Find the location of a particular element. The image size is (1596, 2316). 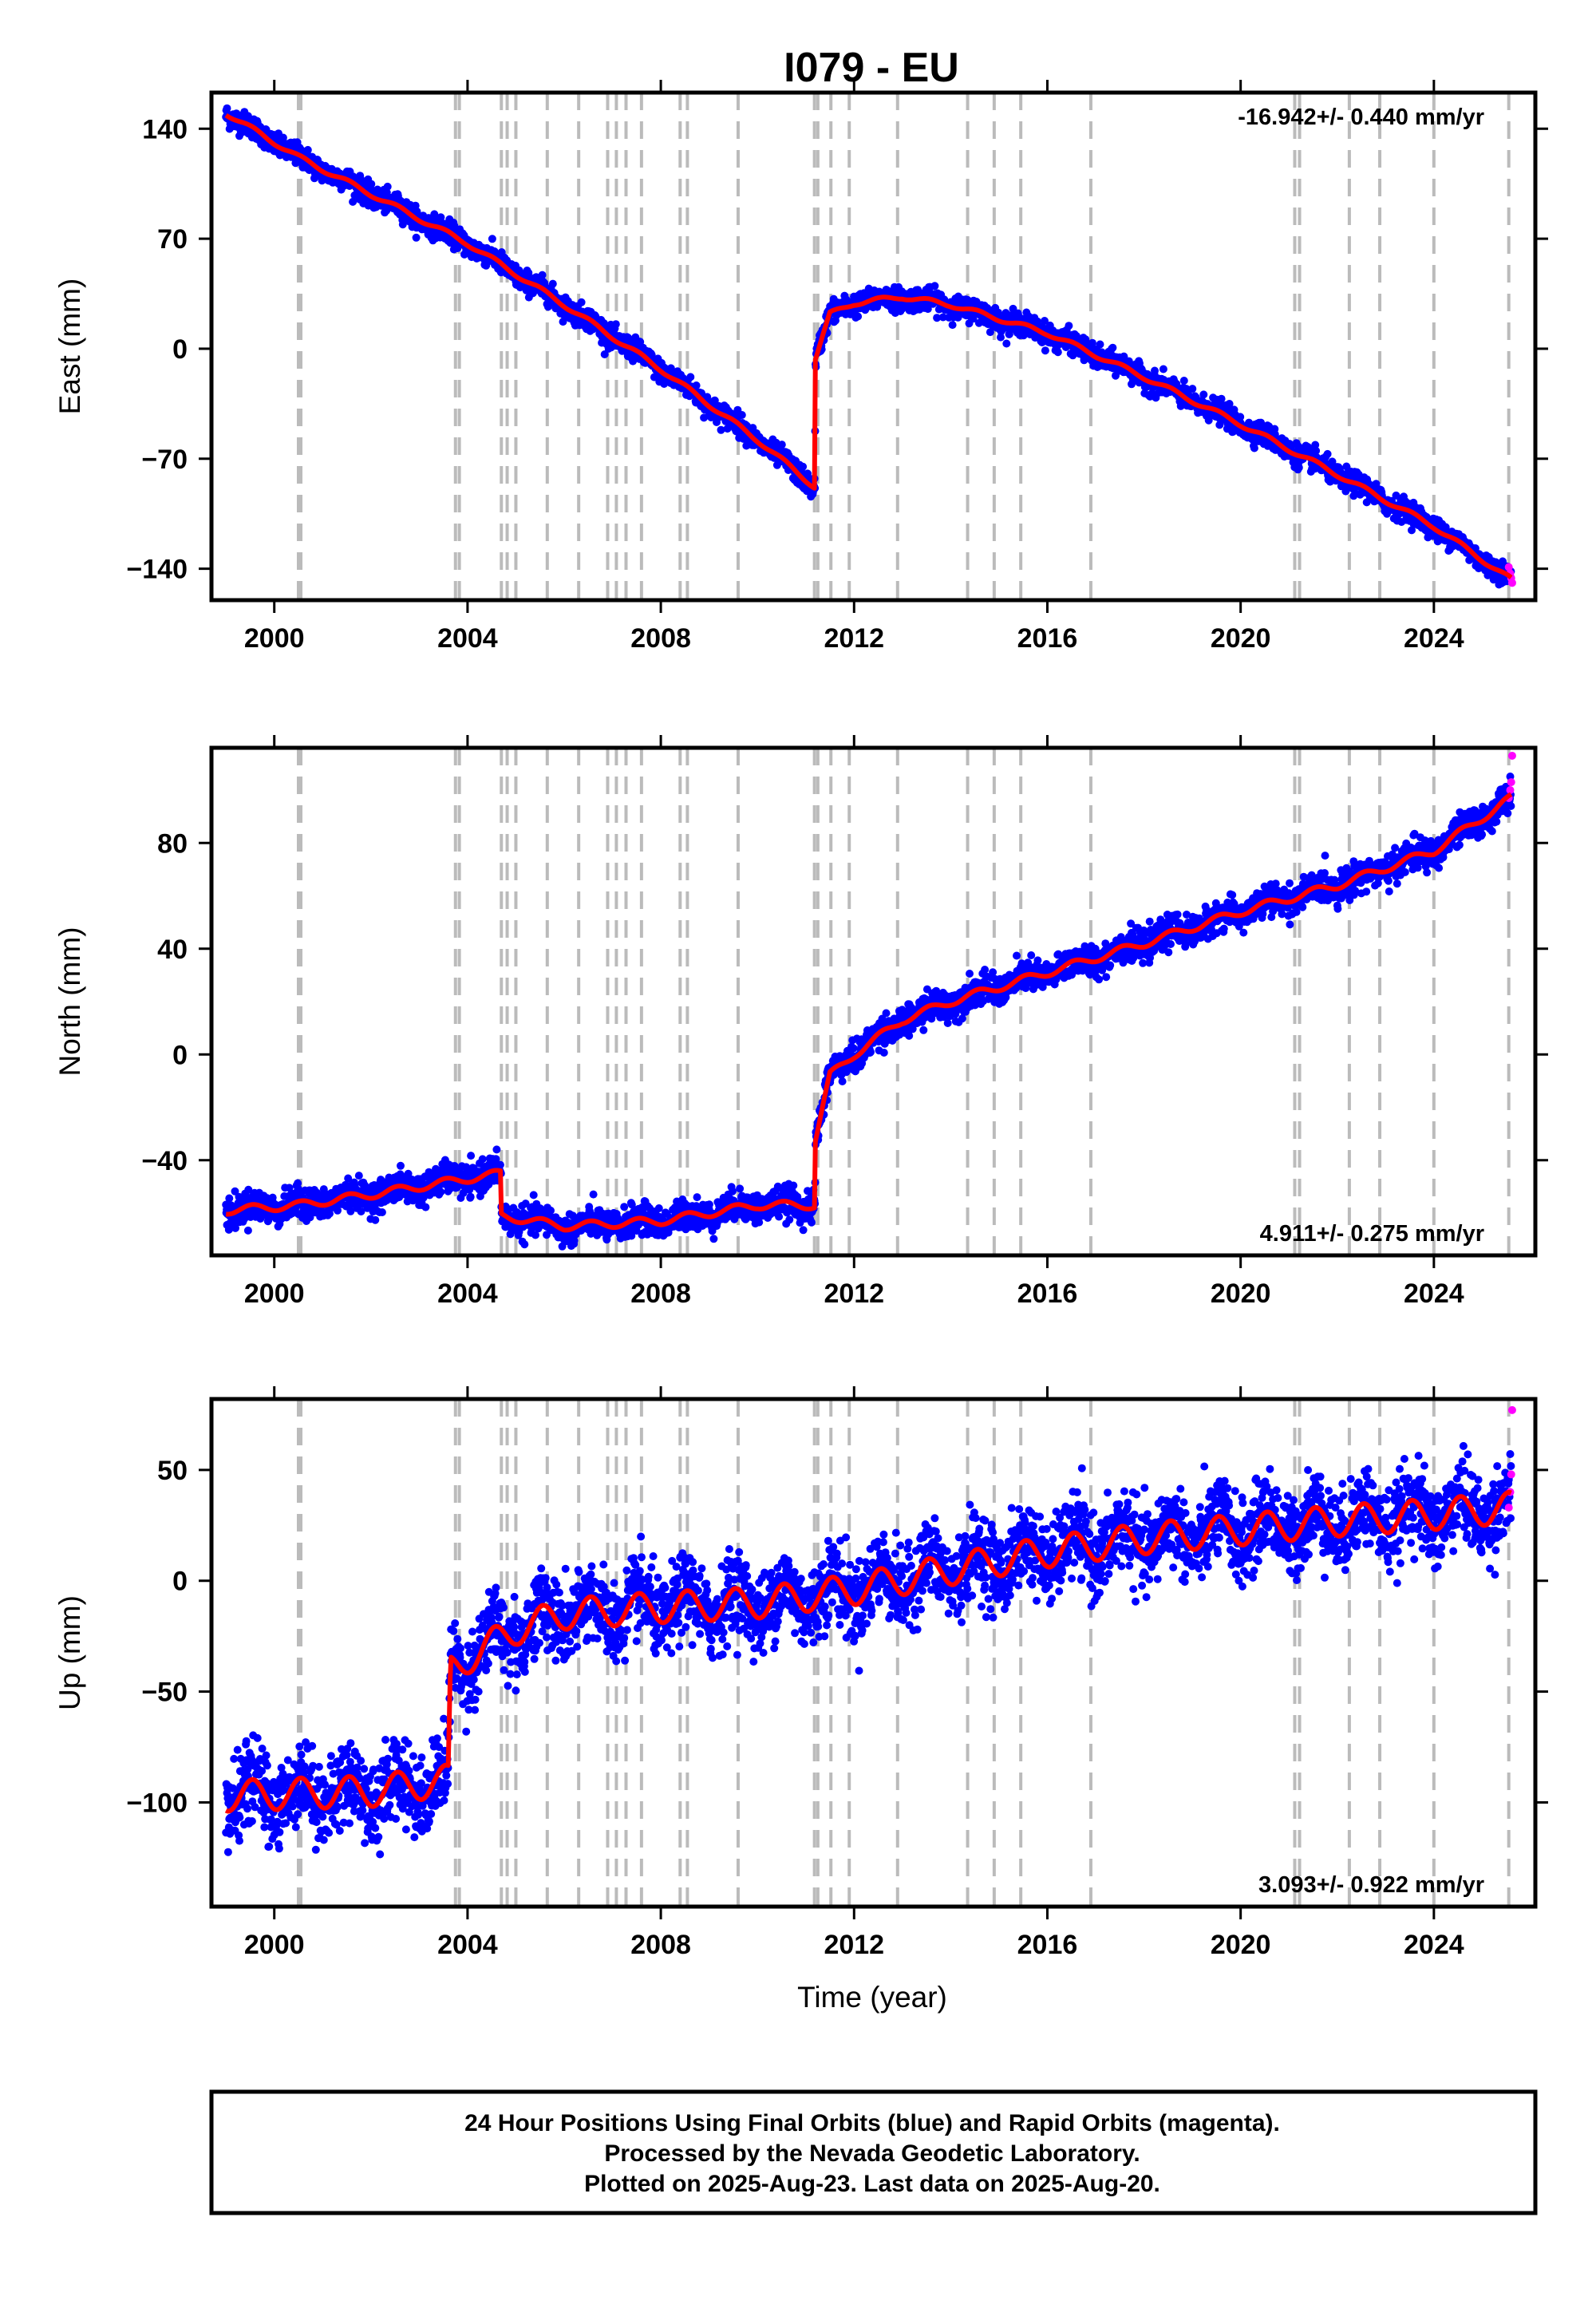

east-x-tick-label: 2000 is located at coordinates (274, 638).